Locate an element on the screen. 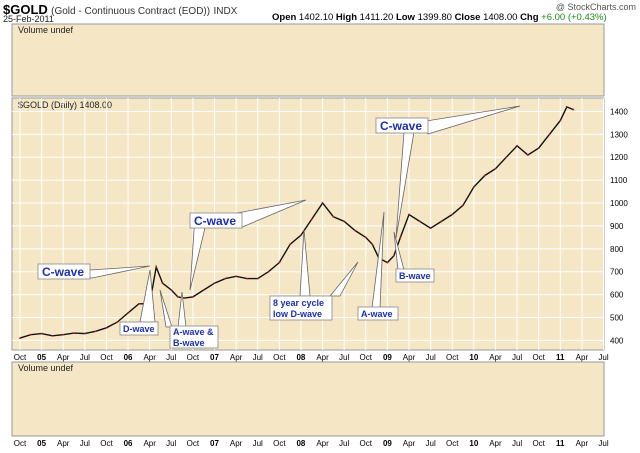 This screenshot has width=640, height=453. annotation-low-d-wave: low D-wave is located at coordinates (297, 314).